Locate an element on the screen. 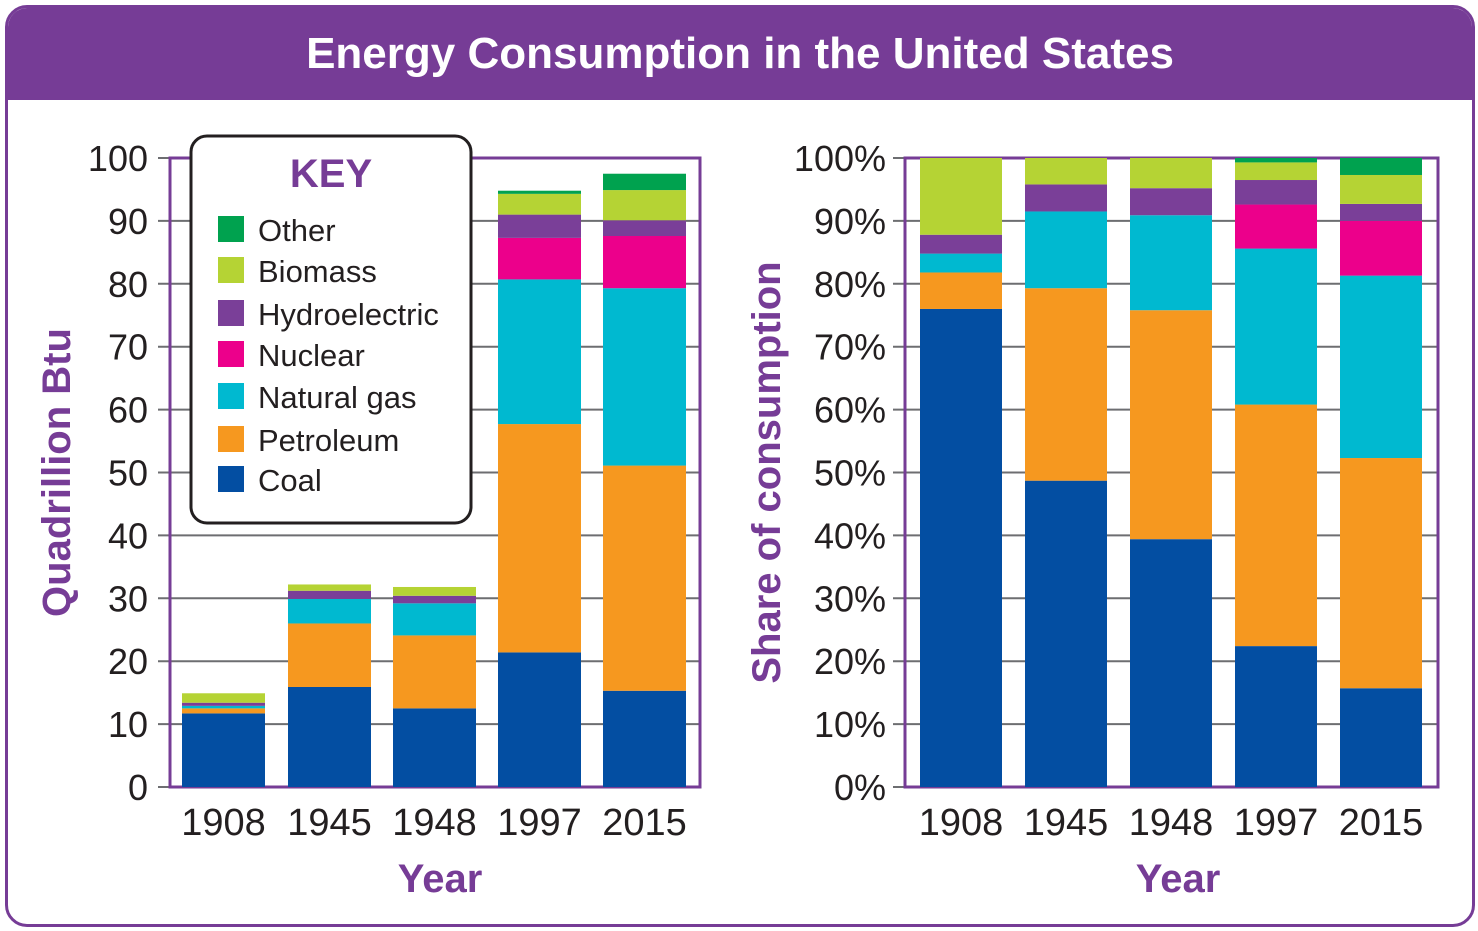 The height and width of the screenshot is (931, 1478). legend-swatch-hydroelectric is located at coordinates (231, 313).